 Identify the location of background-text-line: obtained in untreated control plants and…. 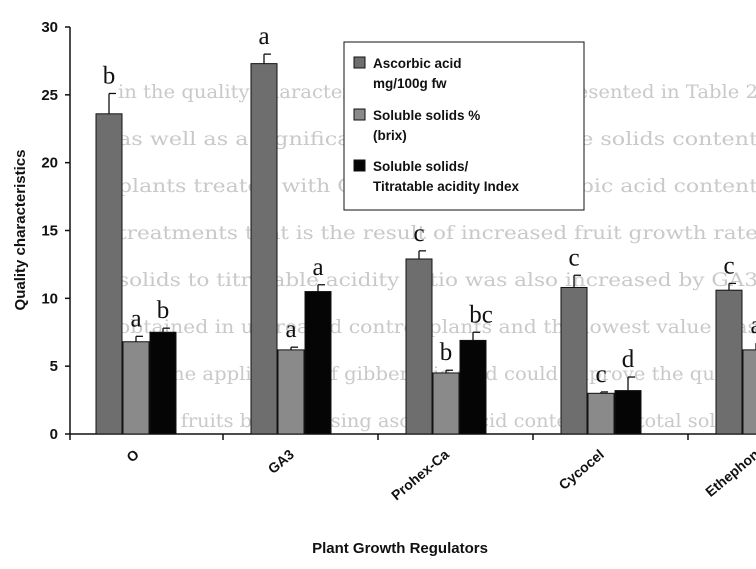
(437, 327).